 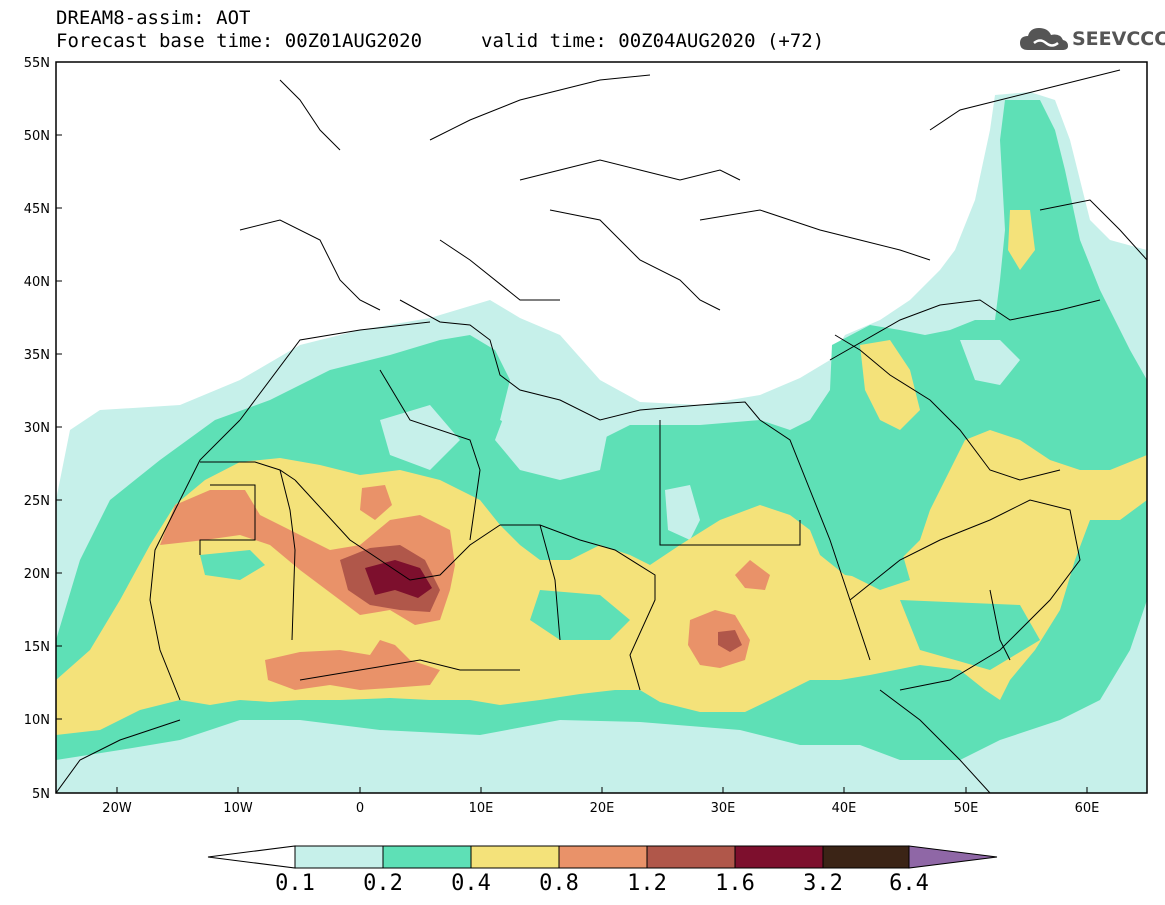 I want to click on colorbar-bin-0.8-1.2, so click(x=603, y=857).